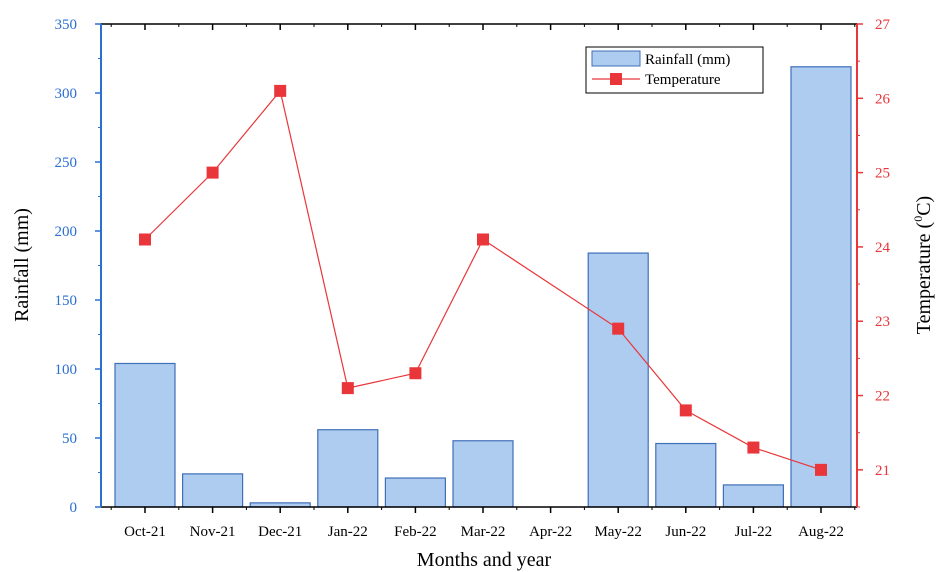  Describe the element at coordinates (66, 370) in the screenshot. I see `y-tick-label-100: 100` at that location.